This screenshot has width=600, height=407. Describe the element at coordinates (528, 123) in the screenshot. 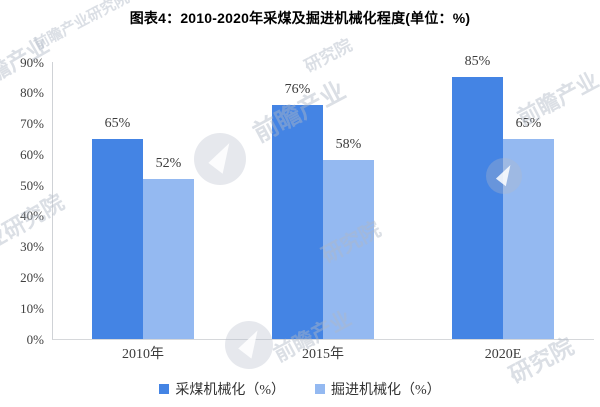

I see `value-label-s2-g3: 65%` at that location.